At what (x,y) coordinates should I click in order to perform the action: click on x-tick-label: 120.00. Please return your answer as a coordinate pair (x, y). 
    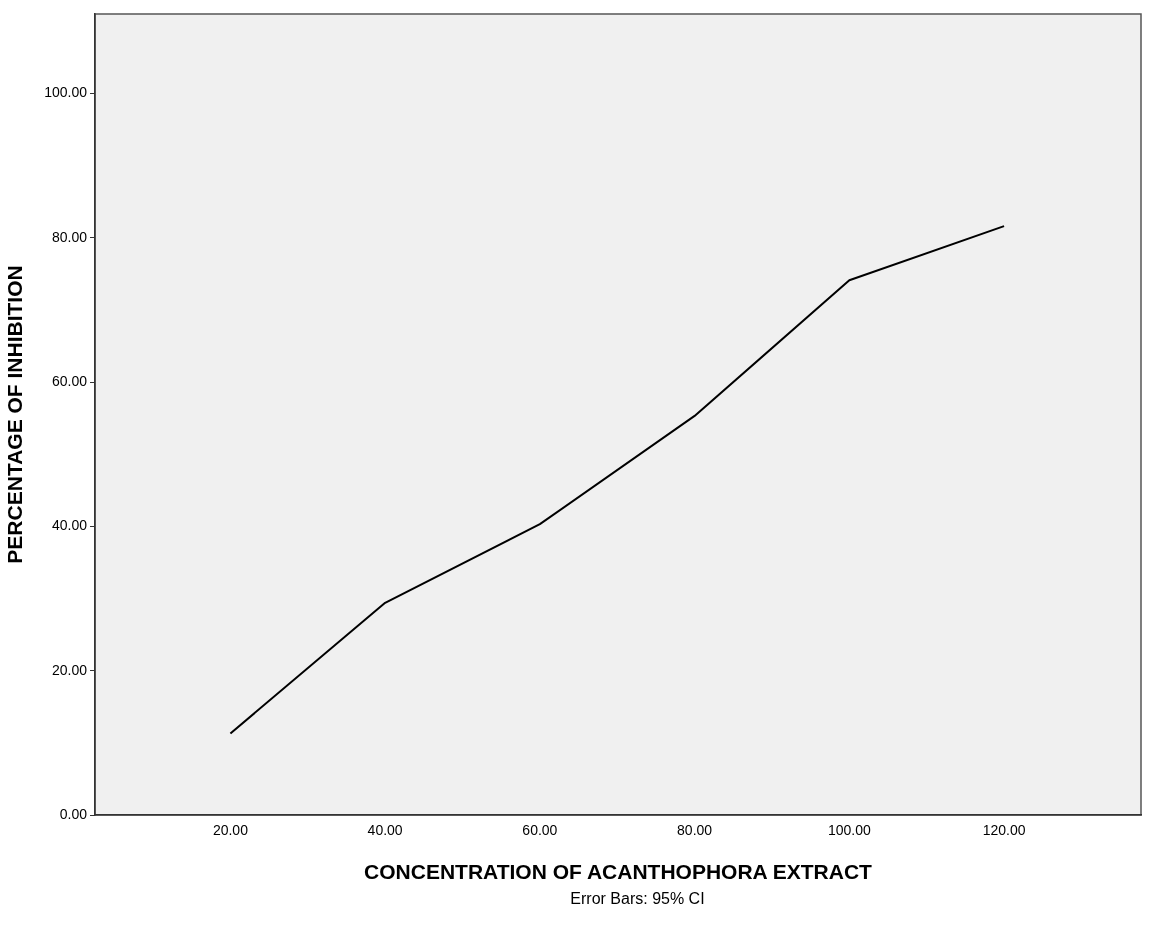
    Looking at the image, I should click on (1004, 830).